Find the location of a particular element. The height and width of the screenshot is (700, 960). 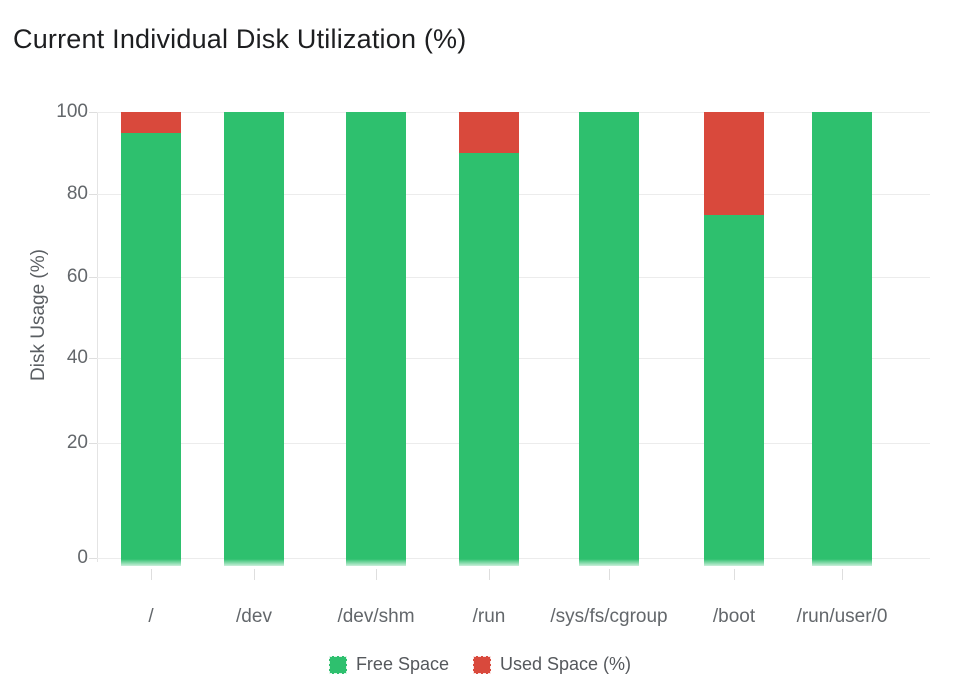

x-axis-label: /dev is located at coordinates (254, 616).